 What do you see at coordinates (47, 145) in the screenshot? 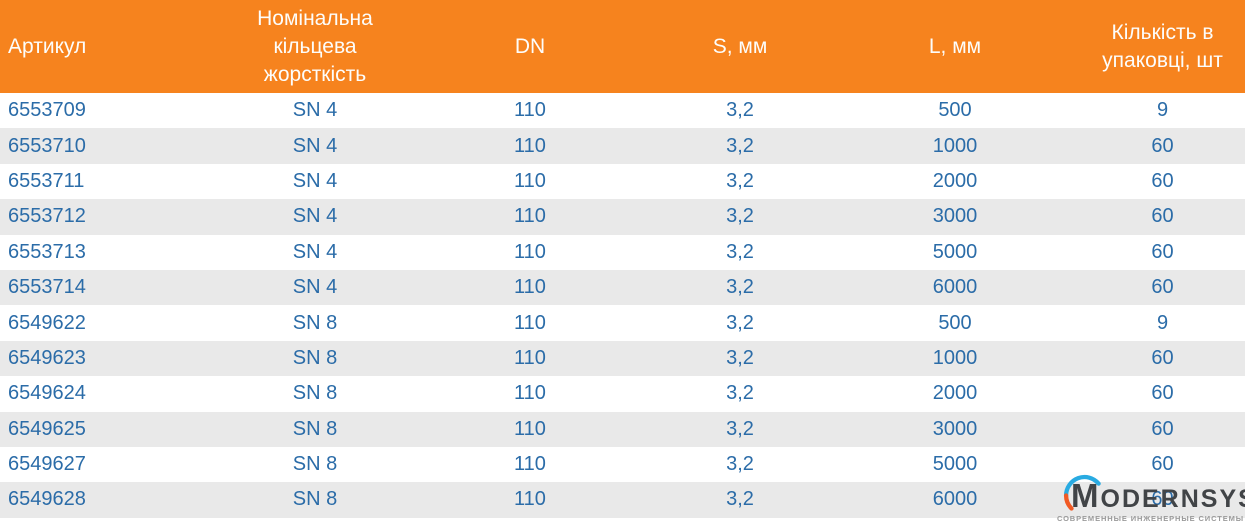
I see `cell-article: 6553710` at bounding box center [47, 145].